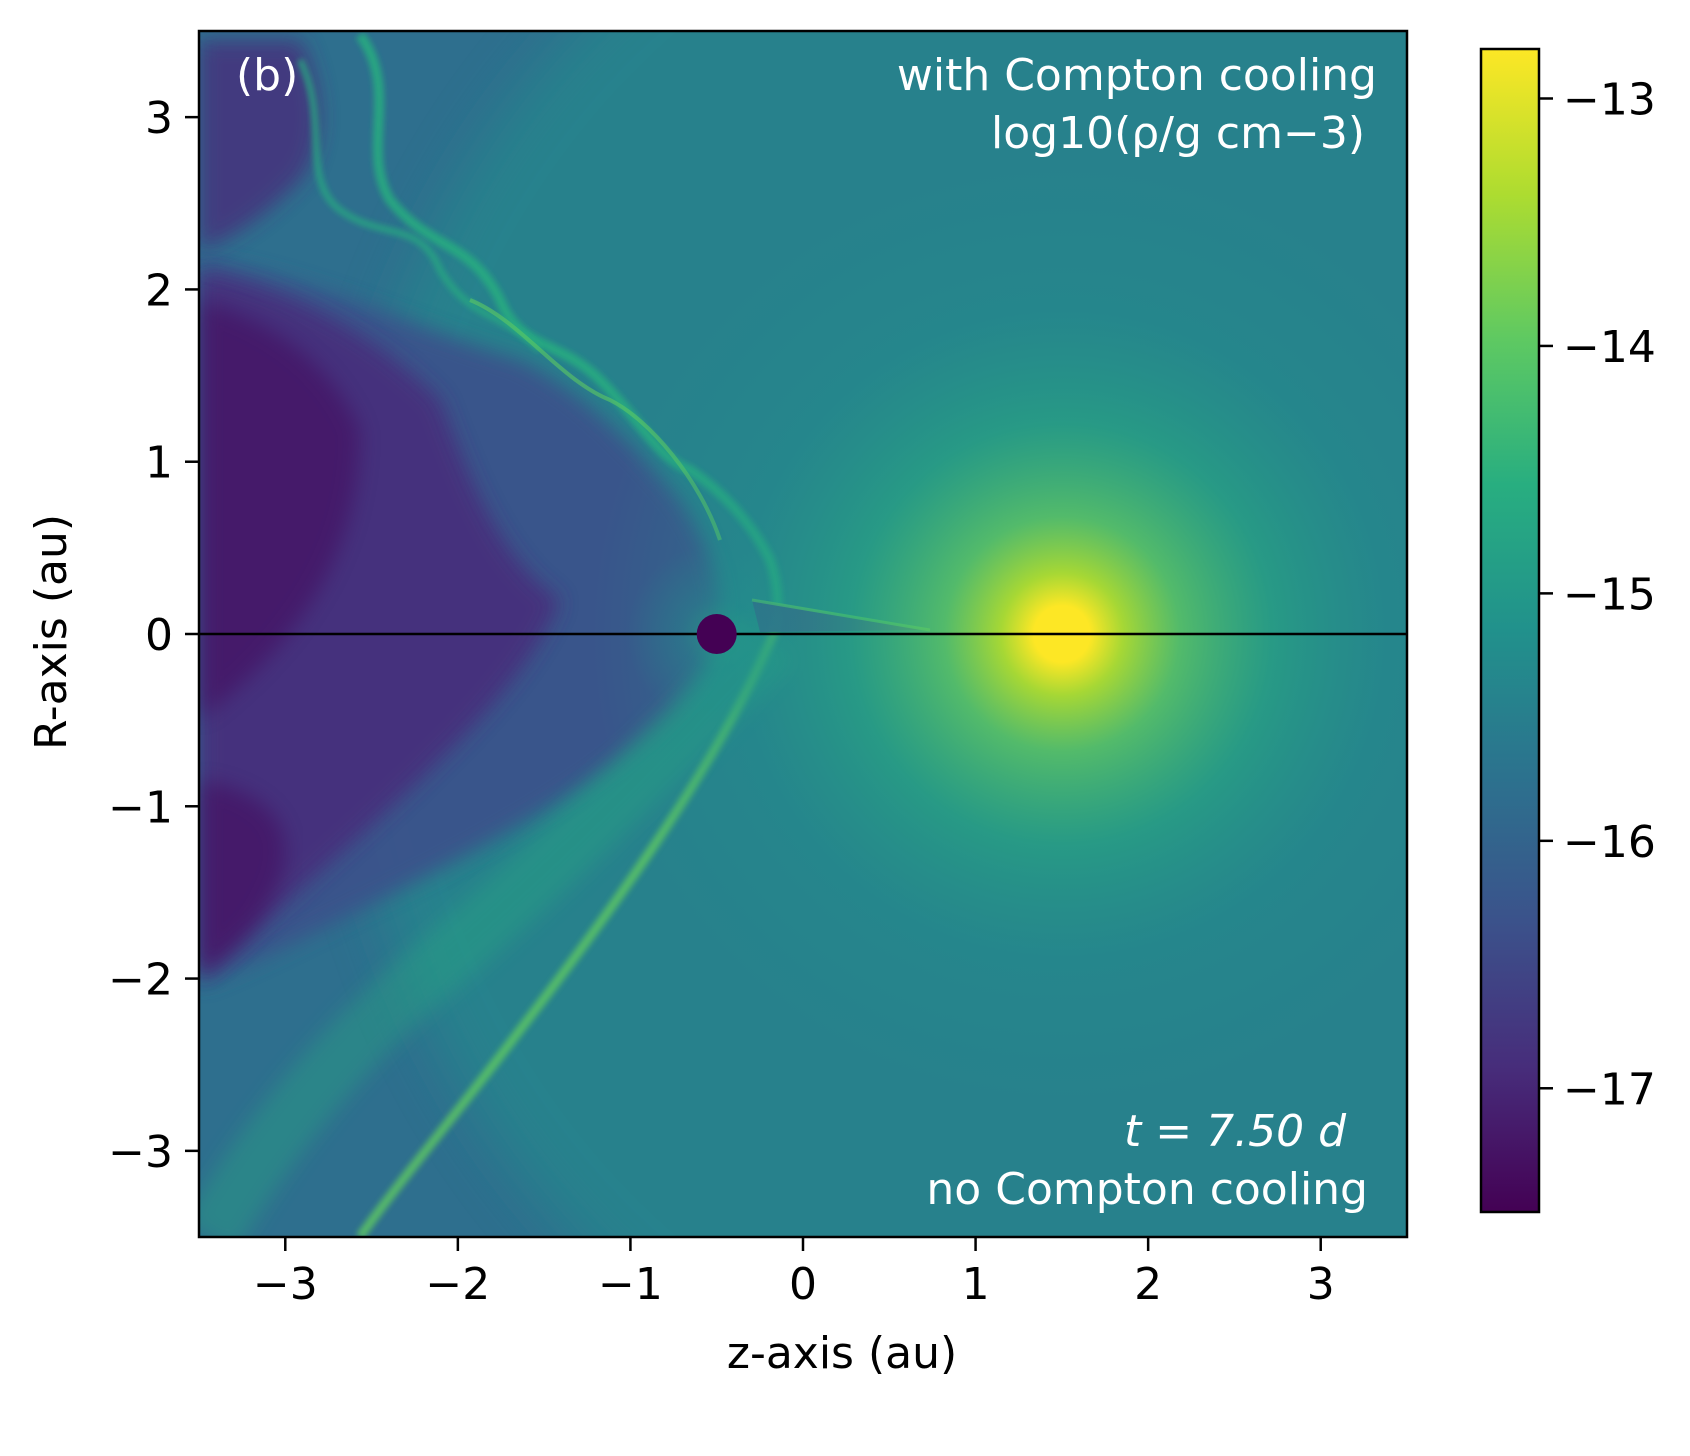  What do you see at coordinates (842, 1353) in the screenshot?
I see `x-axis-label: z-axis (au)` at bounding box center [842, 1353].